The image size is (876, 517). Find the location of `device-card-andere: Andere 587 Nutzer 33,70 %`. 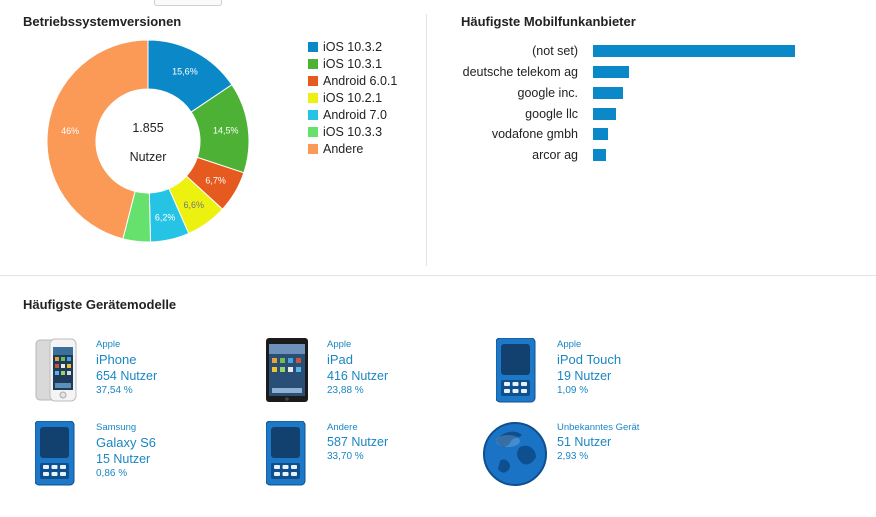

device-card-andere: Andere 587 Nutzer 33,70 % is located at coordinates (376, 456).